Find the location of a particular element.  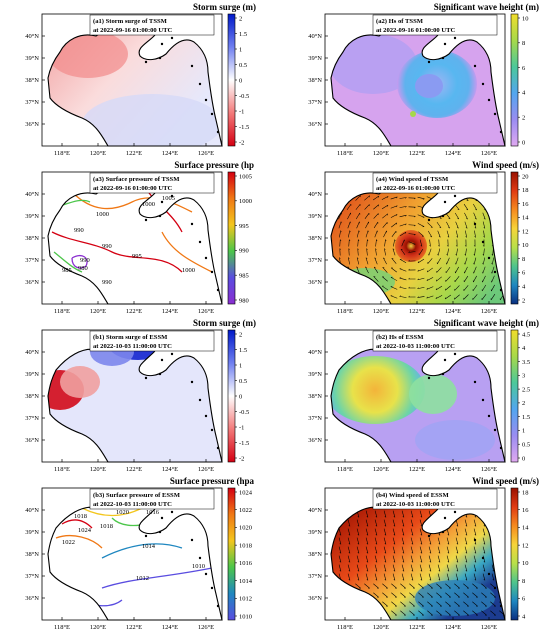

contour-label: 1020 is located at coordinates (122, 512).